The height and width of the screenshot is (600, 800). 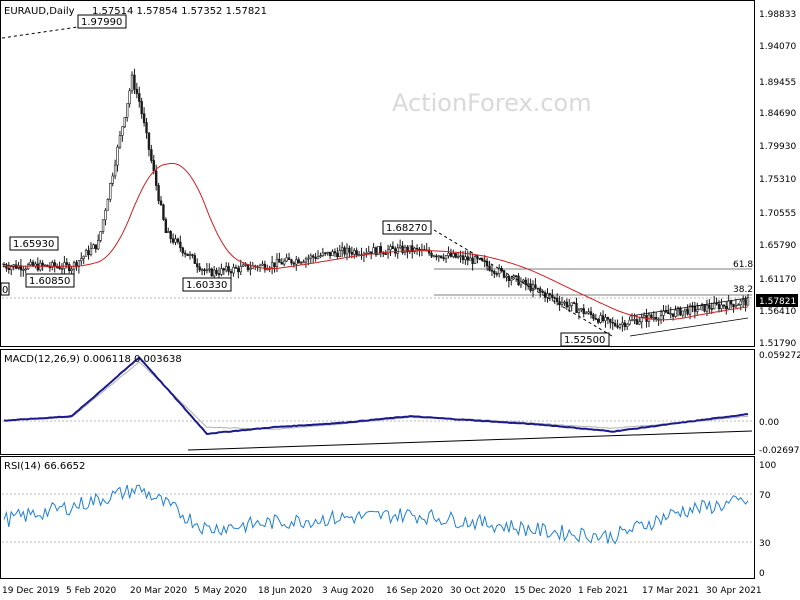 I want to click on macd-signal-line, so click(x=375, y=395).